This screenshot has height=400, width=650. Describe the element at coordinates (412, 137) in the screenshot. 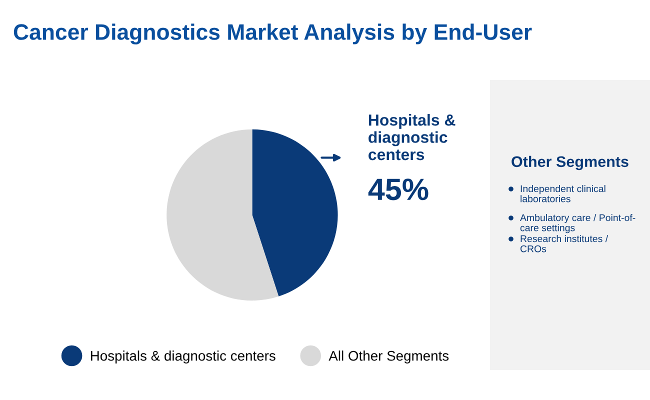

I see `slice-label: Hospitals & diagnostic centers` at that location.